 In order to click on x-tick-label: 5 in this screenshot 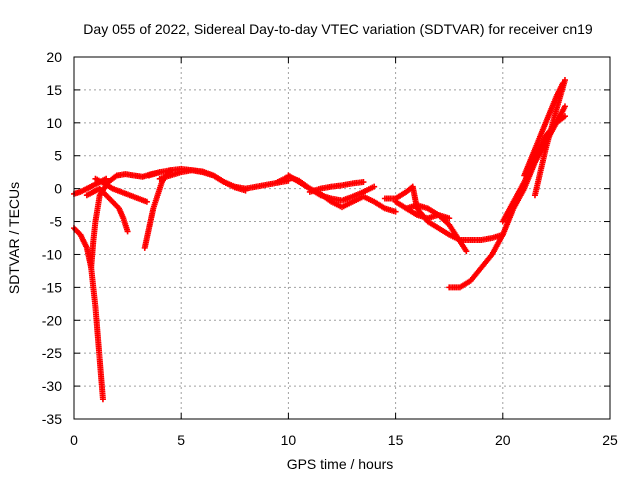, I will do `click(181, 440)`.